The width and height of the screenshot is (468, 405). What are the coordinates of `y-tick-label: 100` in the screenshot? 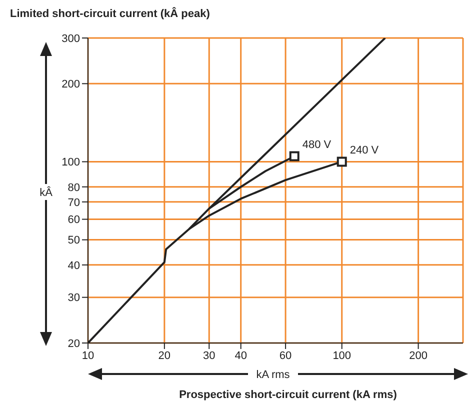 It's located at (71, 162).